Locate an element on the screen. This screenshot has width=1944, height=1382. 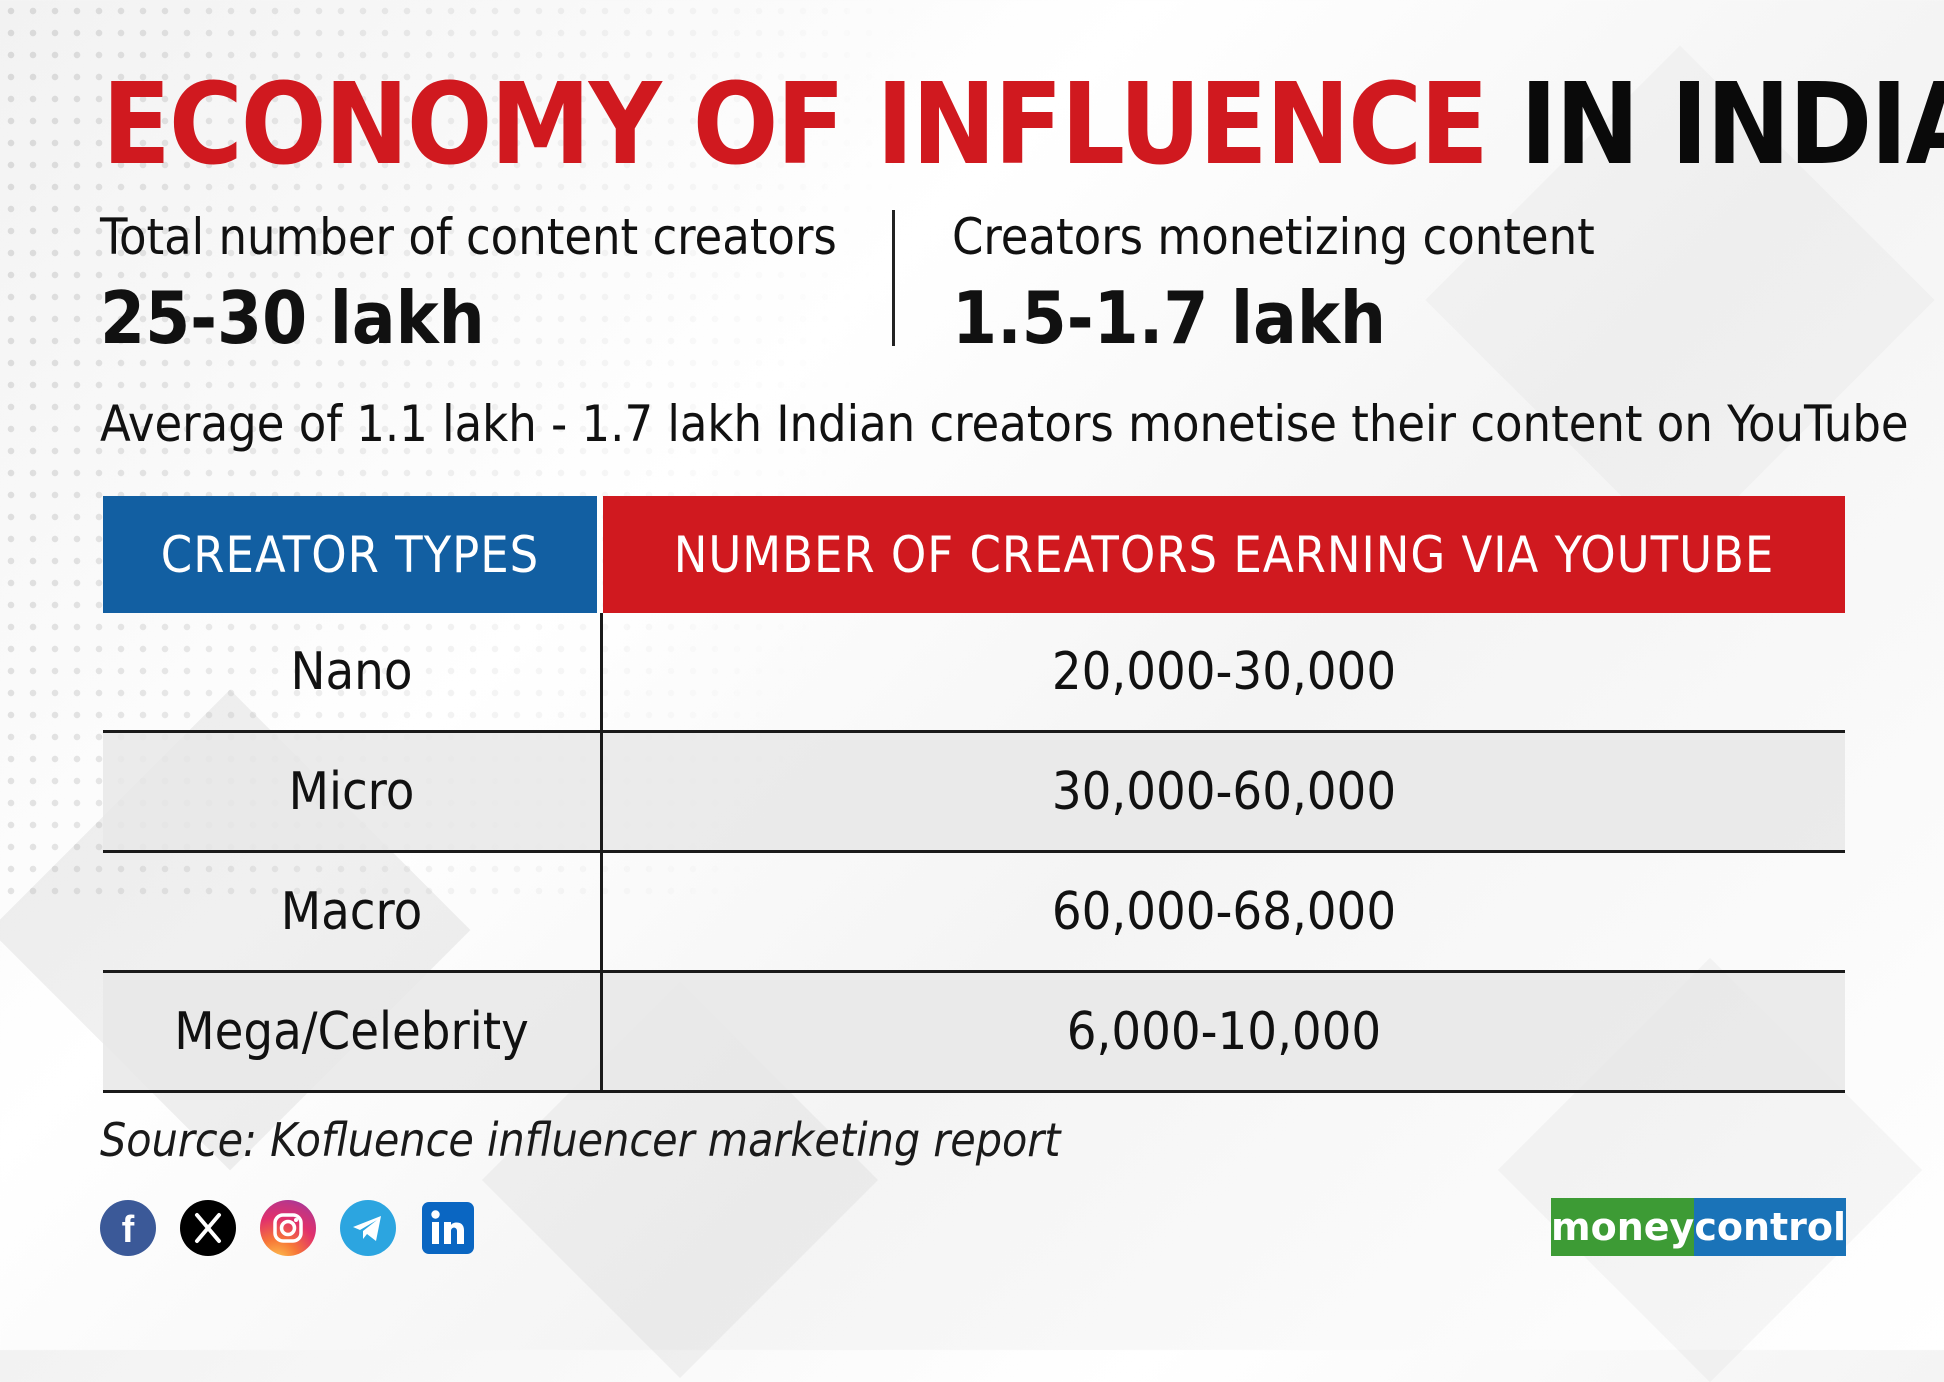
cell-creator-count: 30,000-60,000 is located at coordinates (1224, 791).